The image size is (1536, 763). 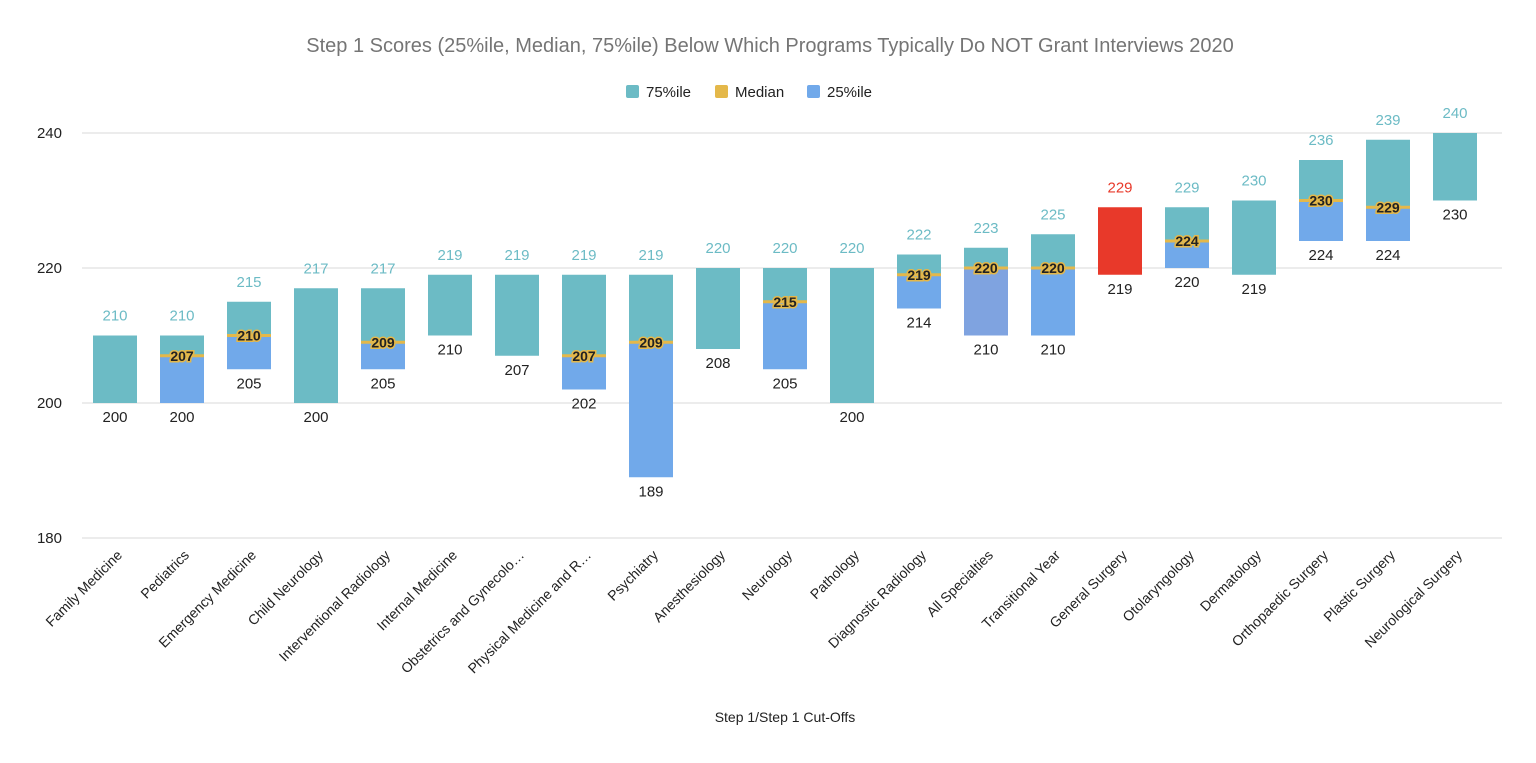 What do you see at coordinates (784, 248) in the screenshot?
I see `label-p75-10: 220` at bounding box center [784, 248].